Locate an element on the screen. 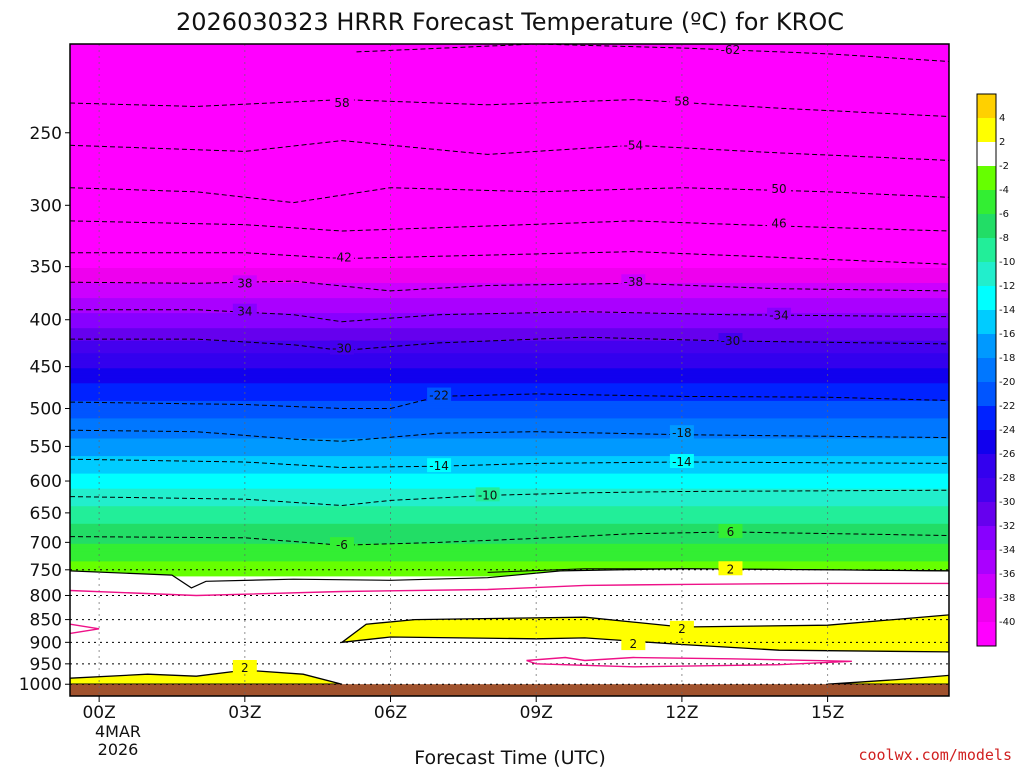 This screenshot has width=1024, height=768. y-tick-label: 950 is located at coordinates (46, 665).